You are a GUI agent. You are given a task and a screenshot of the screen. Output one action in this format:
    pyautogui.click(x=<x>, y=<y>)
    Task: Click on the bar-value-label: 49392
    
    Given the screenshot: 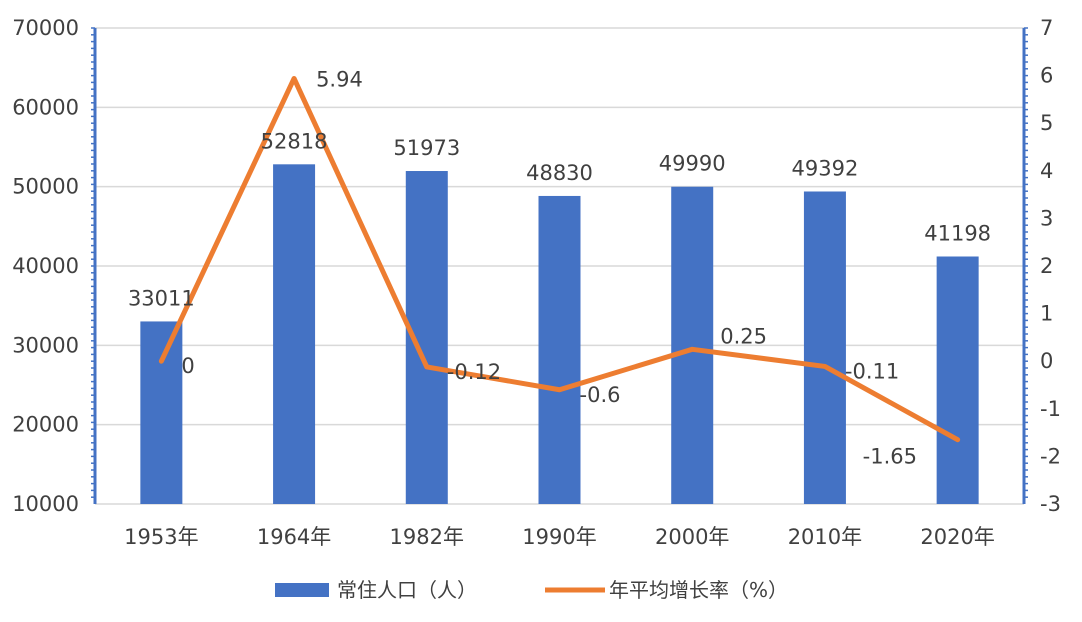 What is the action you would take?
    pyautogui.click(x=825, y=168)
    